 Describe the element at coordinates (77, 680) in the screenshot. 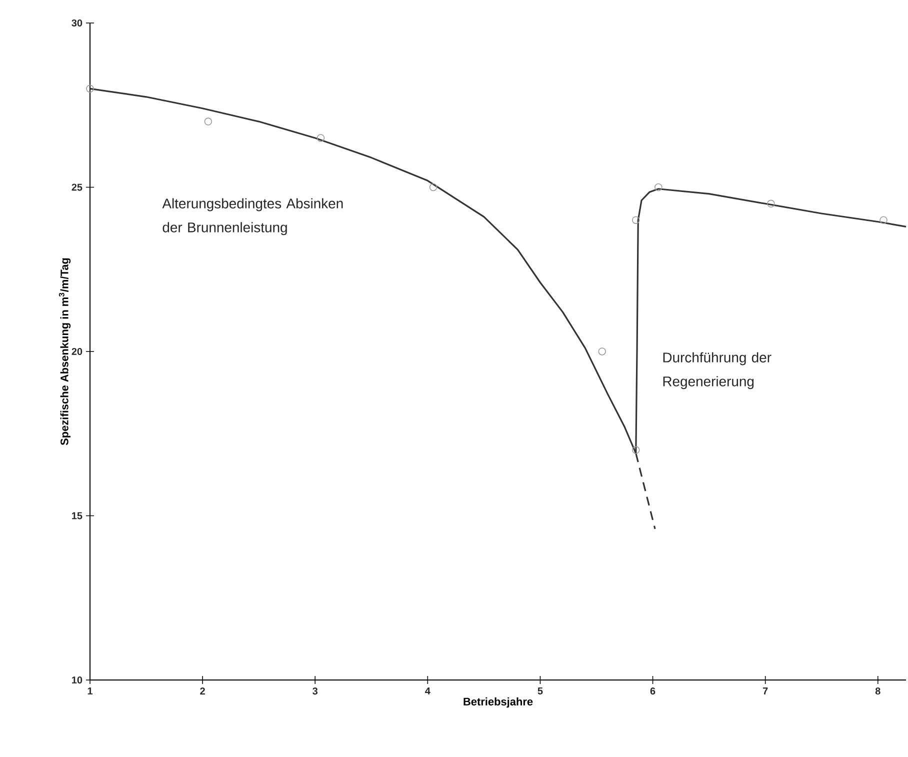

I see `y-tick-label: 10` at that location.